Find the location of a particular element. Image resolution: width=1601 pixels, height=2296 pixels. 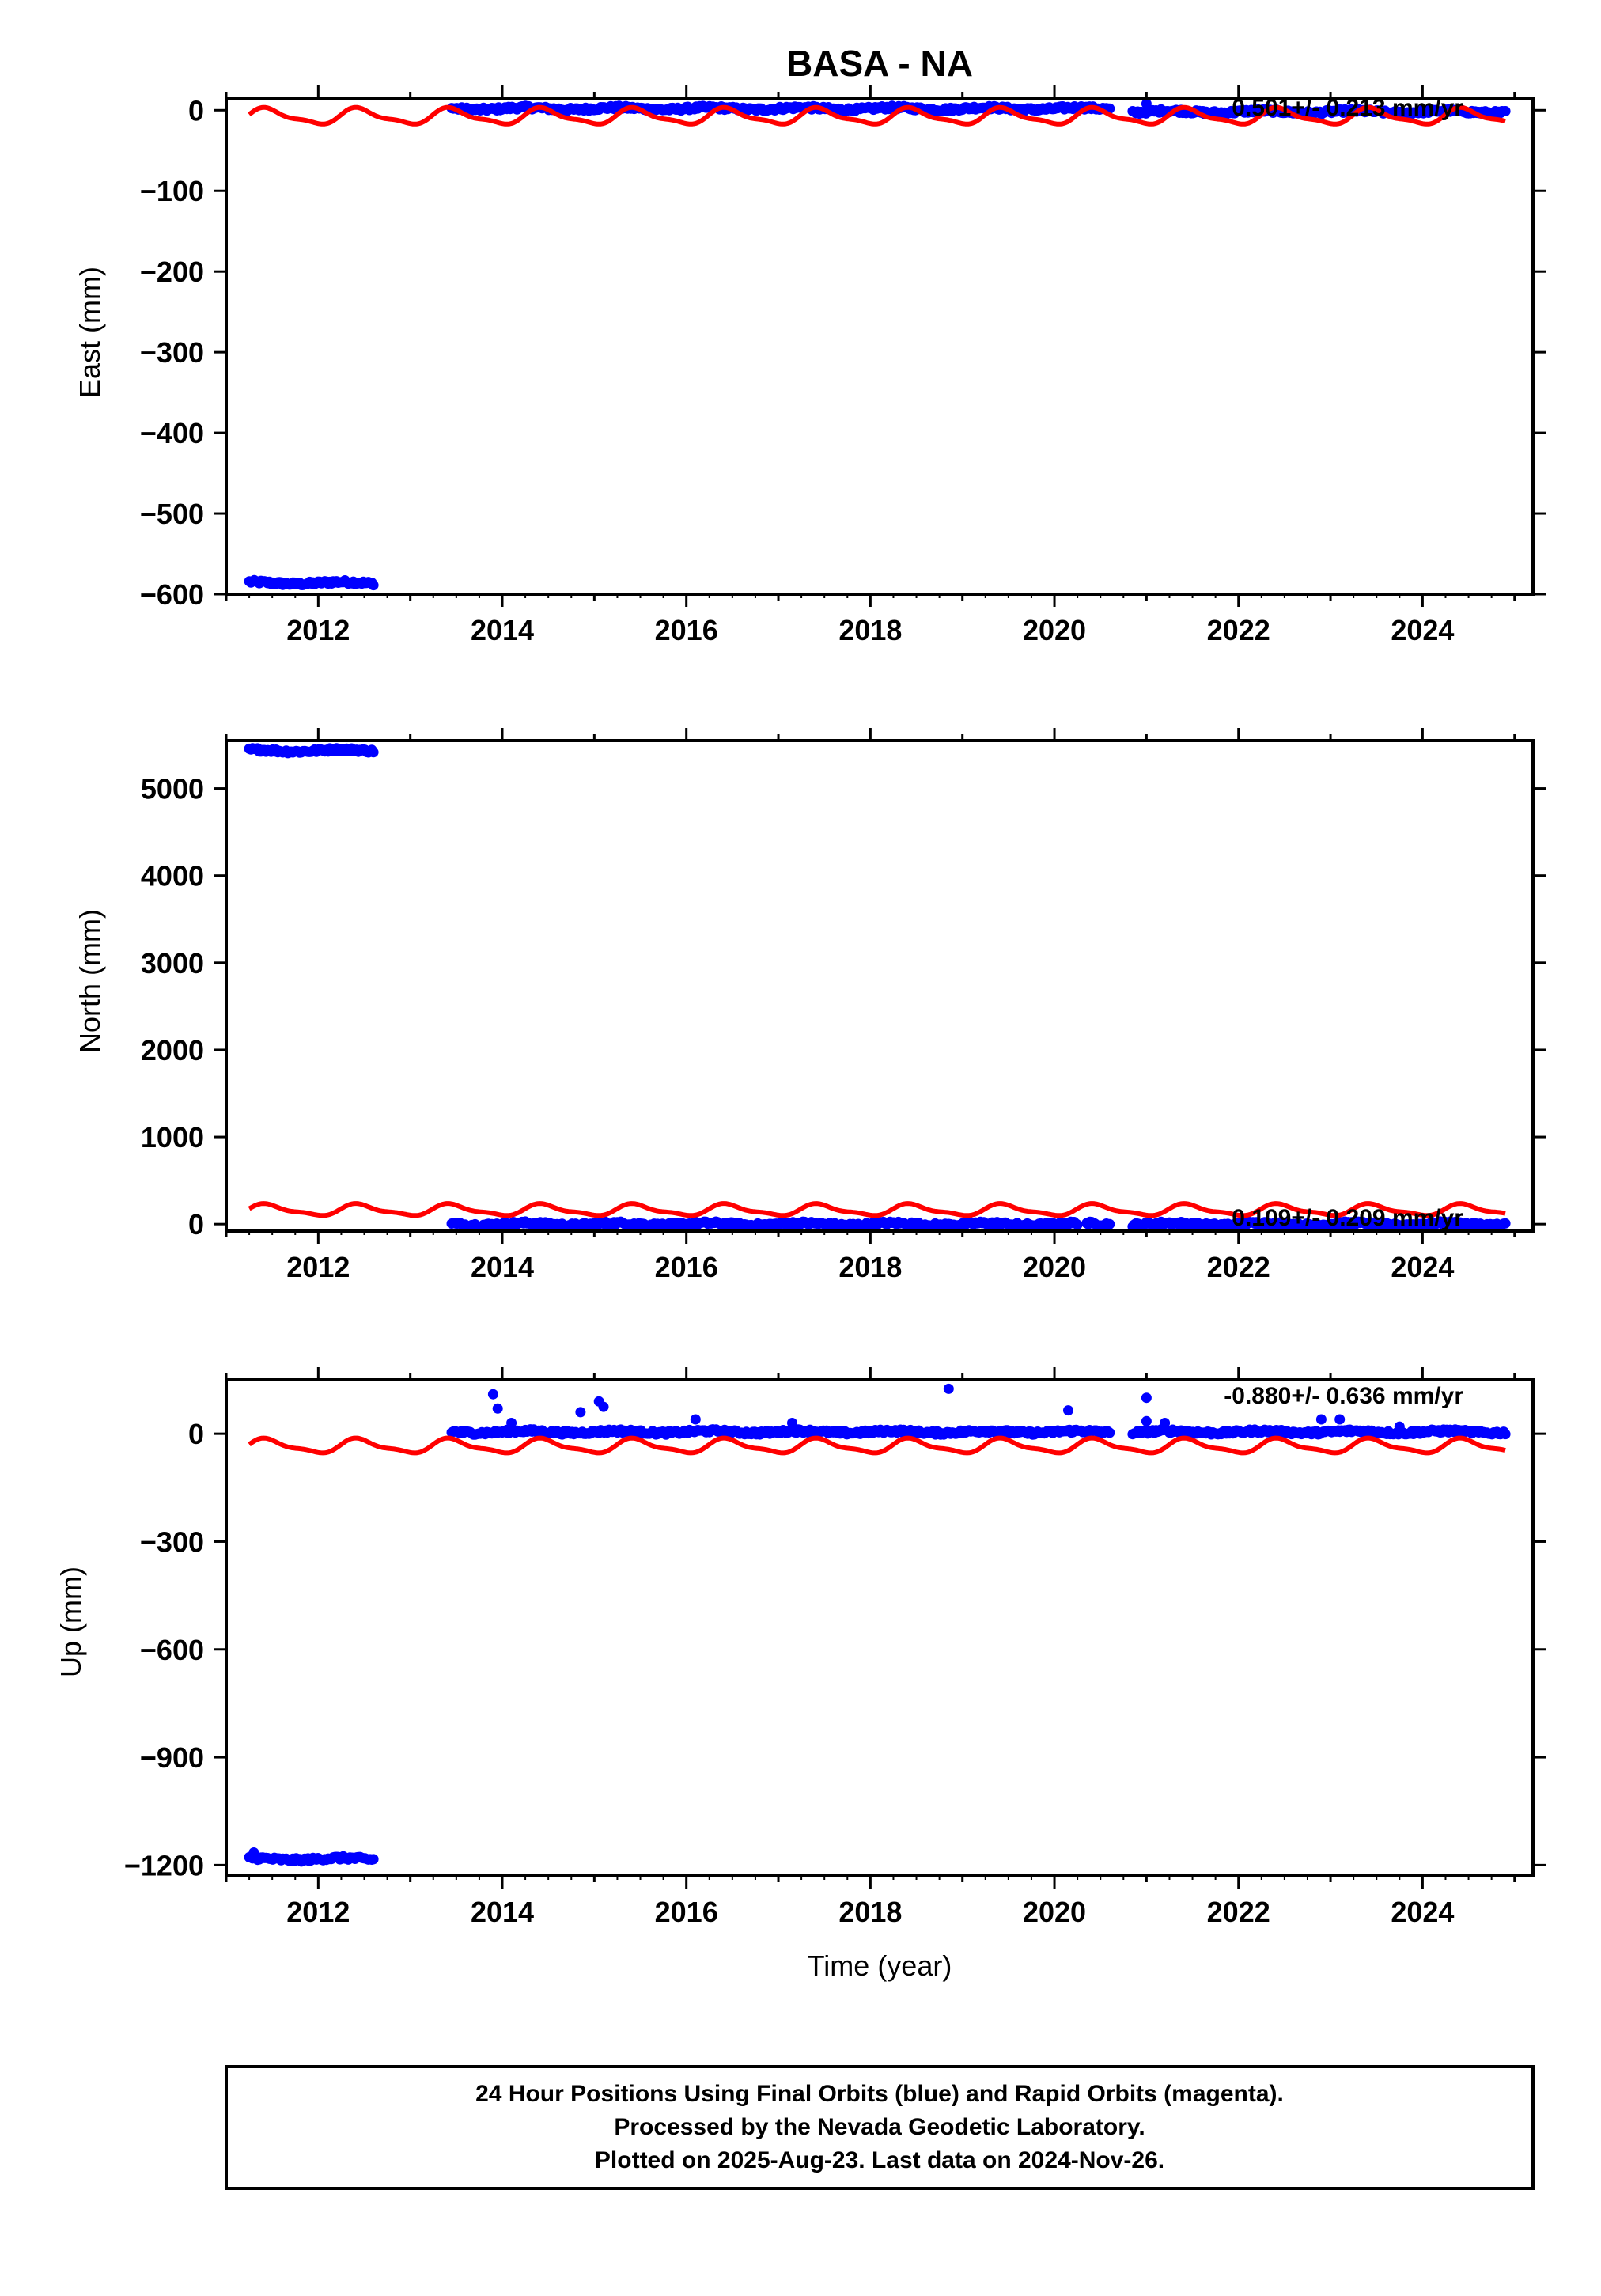

rate-label: -0.880+/- 0.636 mm/yr is located at coordinates (1343, 1396).